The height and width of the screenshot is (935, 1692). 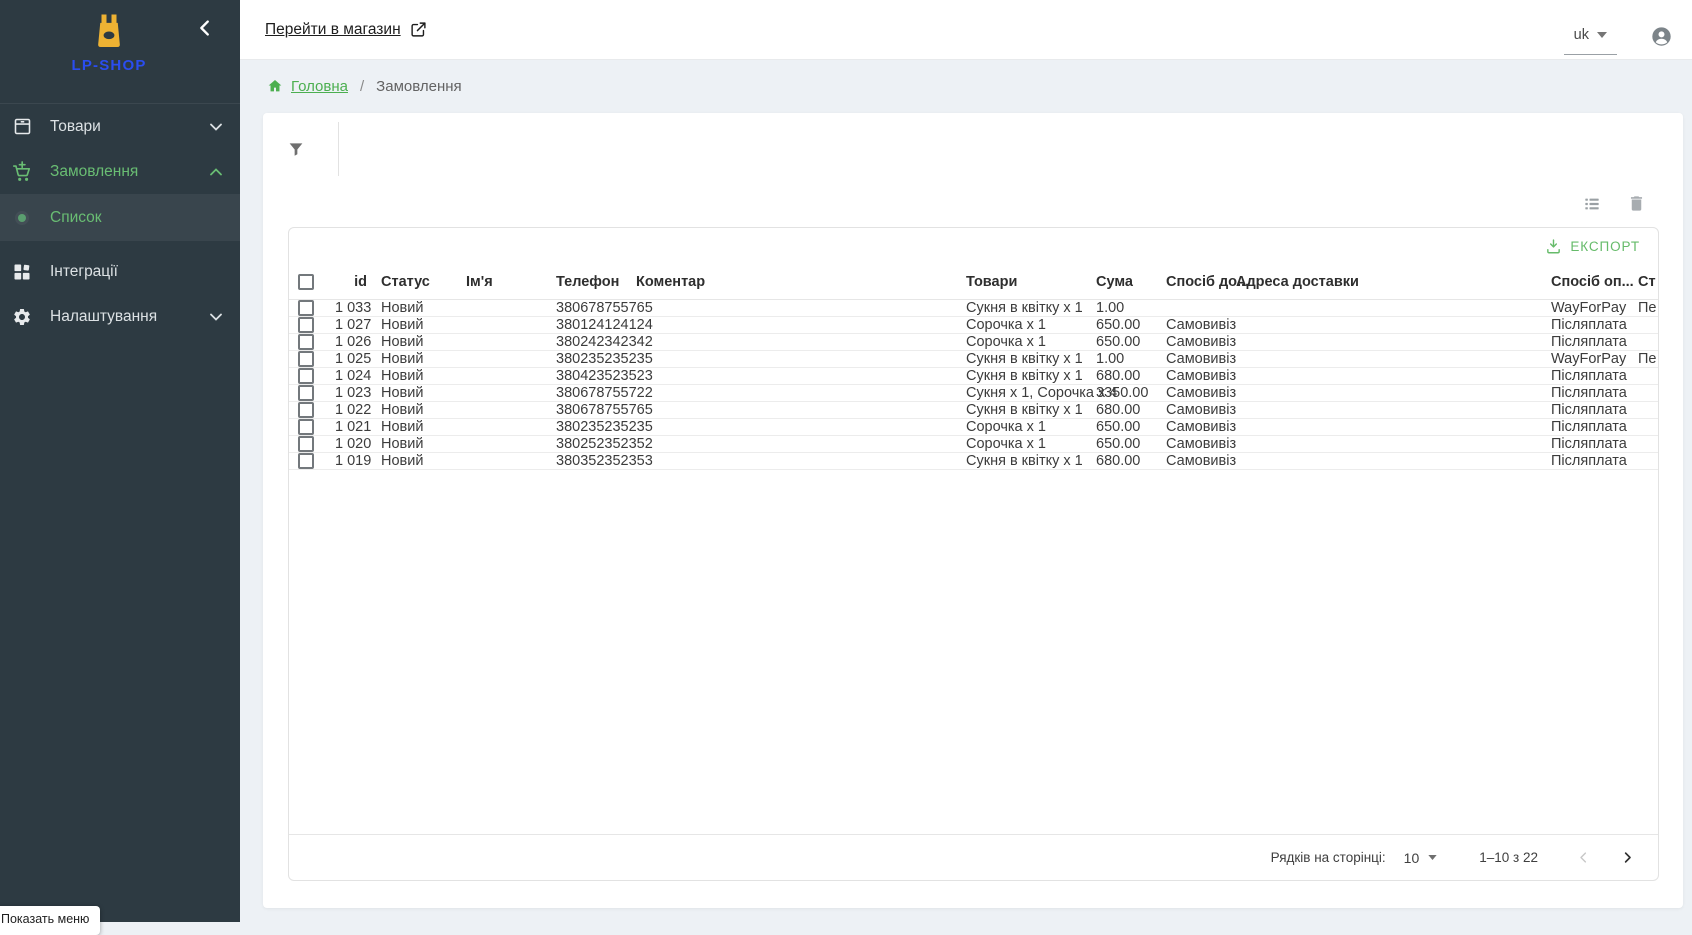 I want to click on go-to-store-link: Перейти в магазин, so click(x=346, y=30).